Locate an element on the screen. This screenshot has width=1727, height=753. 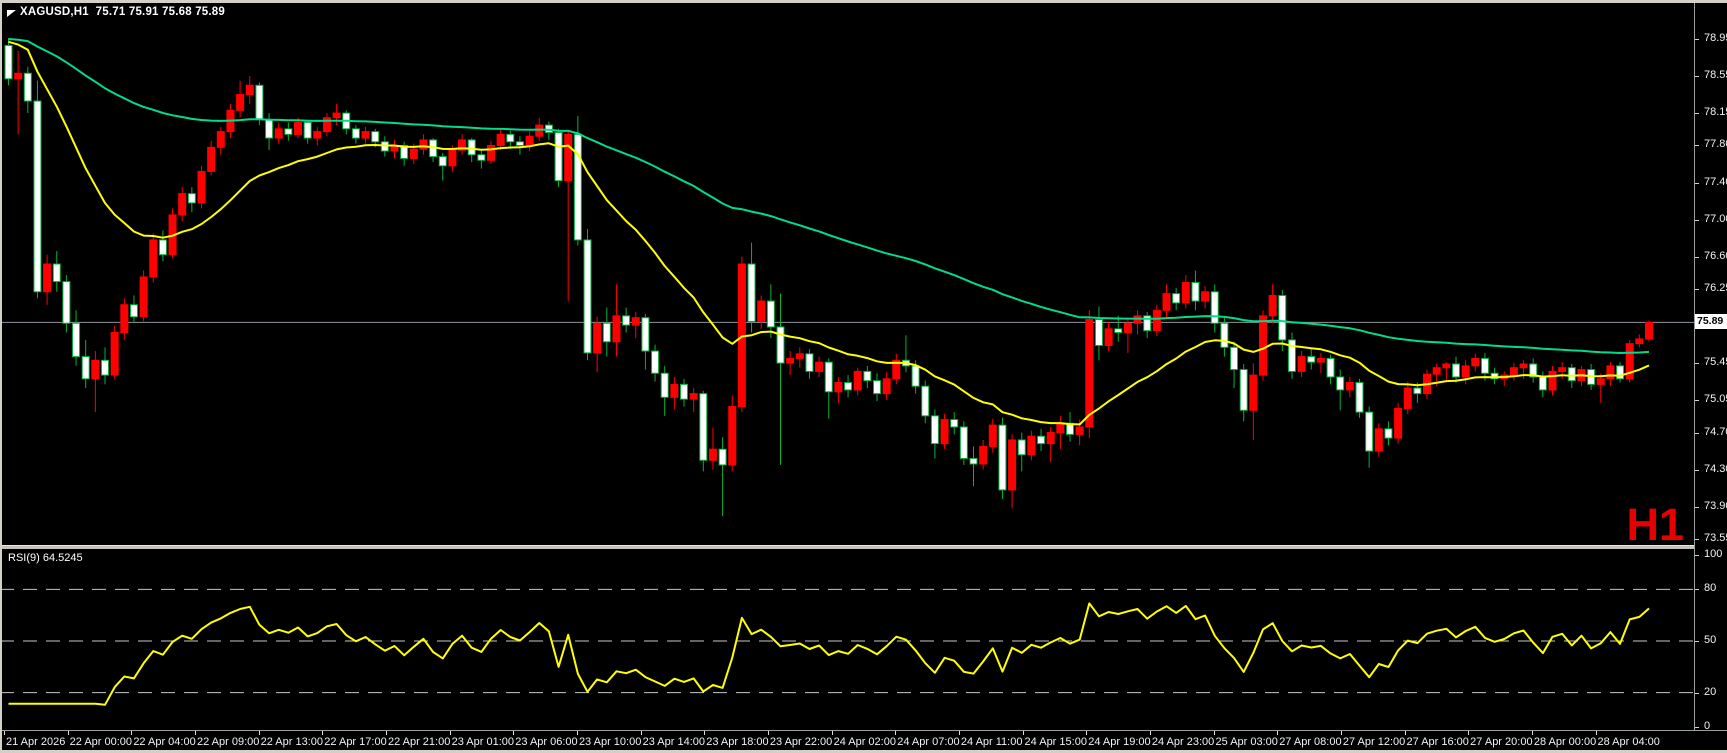
time-axis-label: 23 Apr 22:00 is located at coordinates (801, 742).